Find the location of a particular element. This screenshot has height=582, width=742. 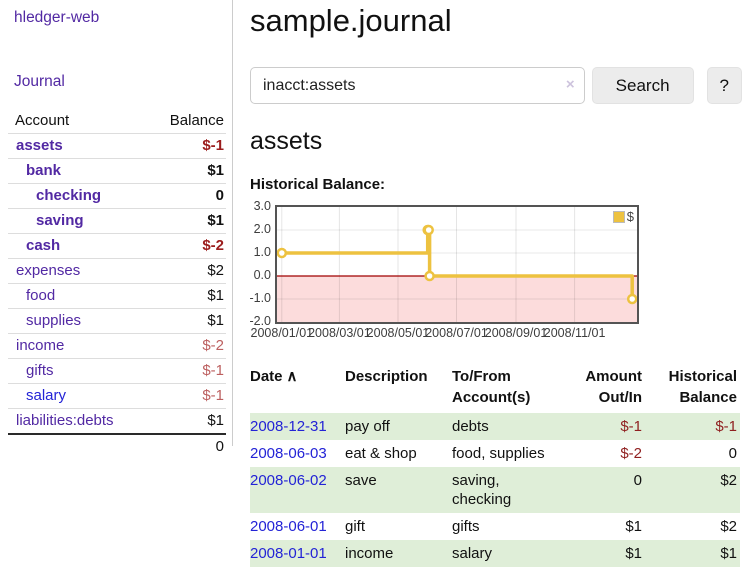

nav-journal-link: Journal is located at coordinates (39, 81).